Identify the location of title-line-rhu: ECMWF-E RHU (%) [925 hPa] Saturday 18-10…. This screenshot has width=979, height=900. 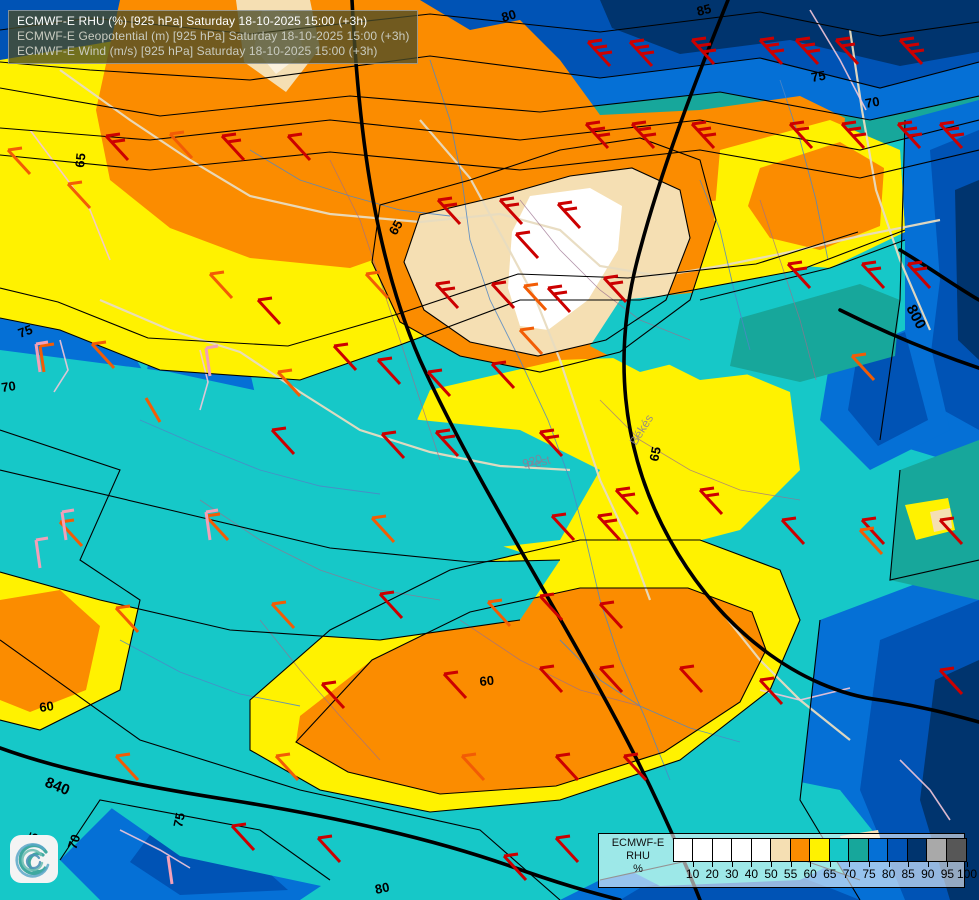
(192, 21).